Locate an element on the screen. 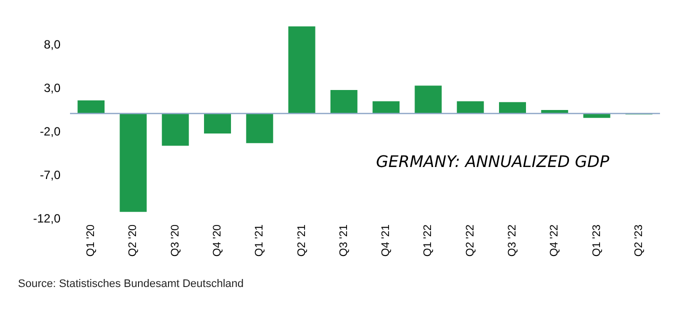 Image resolution: width=687 pixels, height=323 pixels. x-tick-label: Q4 '22 is located at coordinates (554, 240).